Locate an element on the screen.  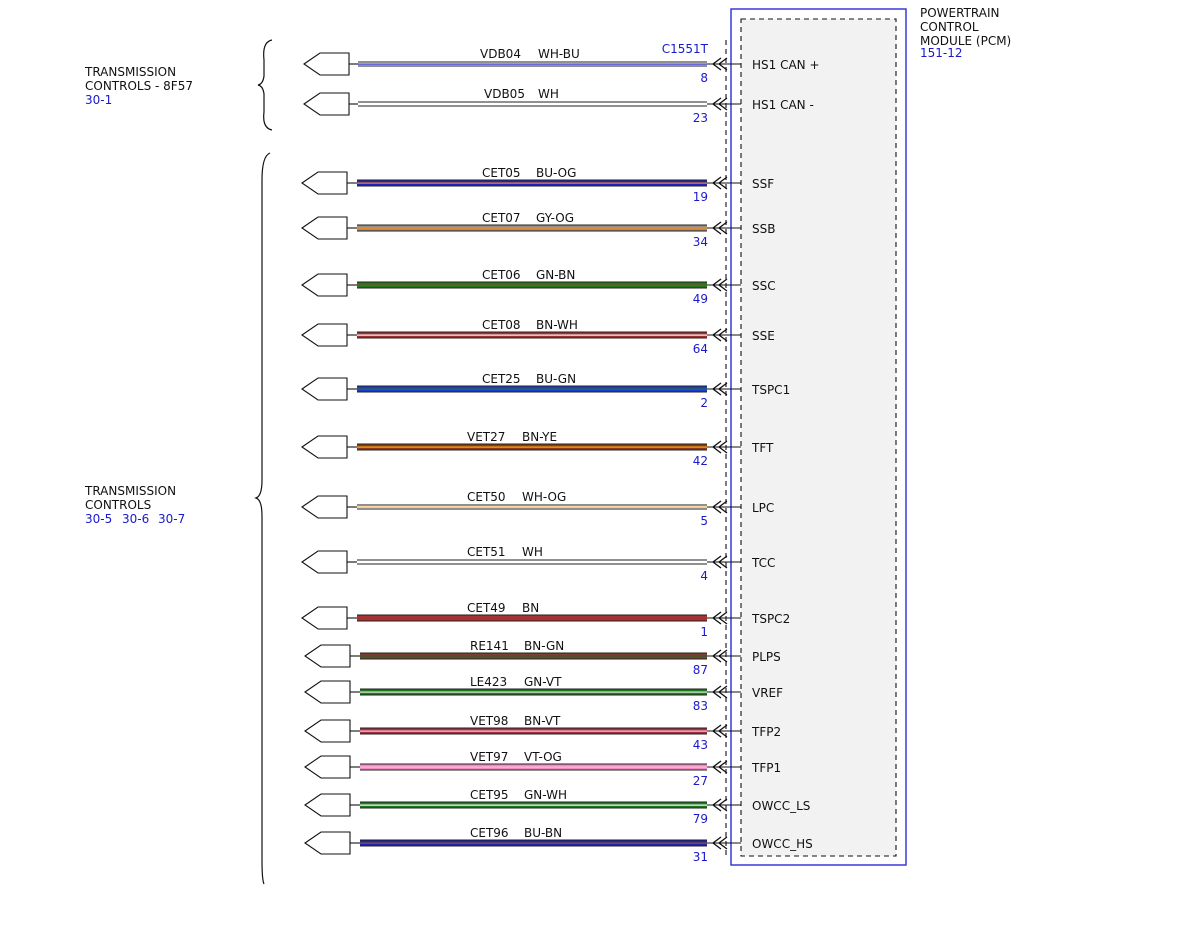
wire-vdb04: VDB04 WH-BU 8 HS1 CAN + is located at coordinates (561, 66).